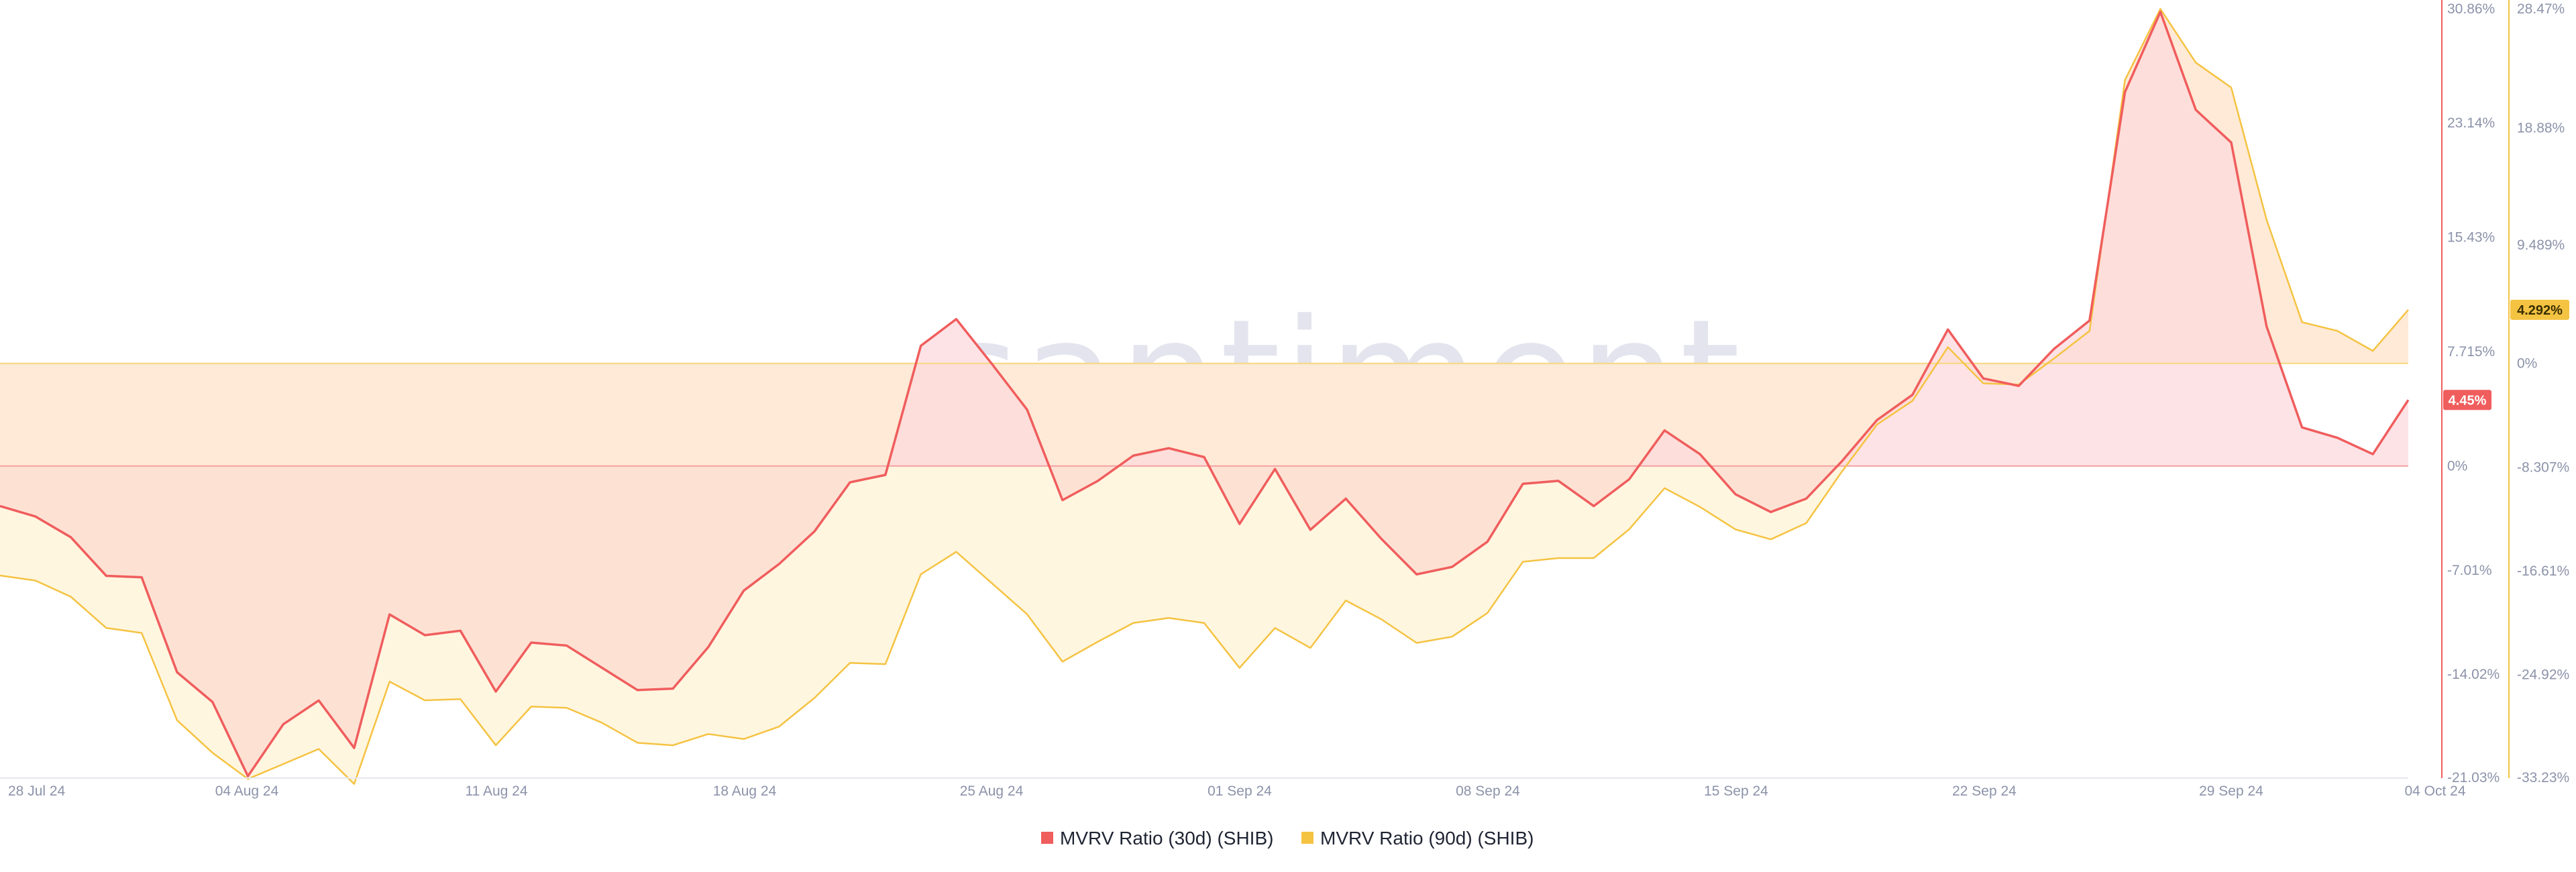  What do you see at coordinates (2471, 123) in the screenshot?
I see `y-left-tick-label: 23.14%` at bounding box center [2471, 123].